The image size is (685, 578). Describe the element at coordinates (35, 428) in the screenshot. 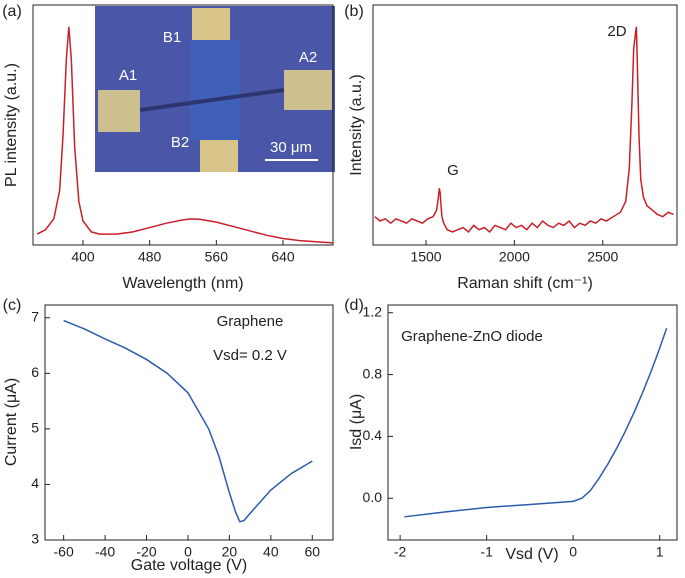

I see `y-tick-label: 5` at that location.